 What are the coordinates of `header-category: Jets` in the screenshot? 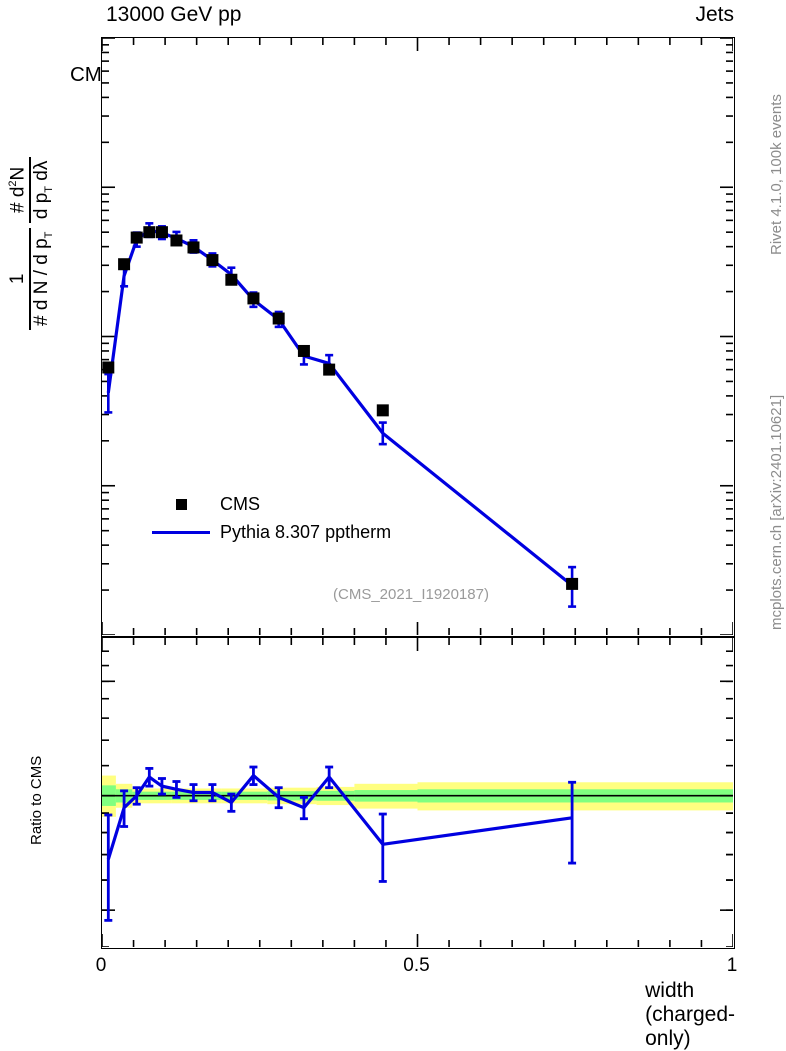 It's located at (714, 14).